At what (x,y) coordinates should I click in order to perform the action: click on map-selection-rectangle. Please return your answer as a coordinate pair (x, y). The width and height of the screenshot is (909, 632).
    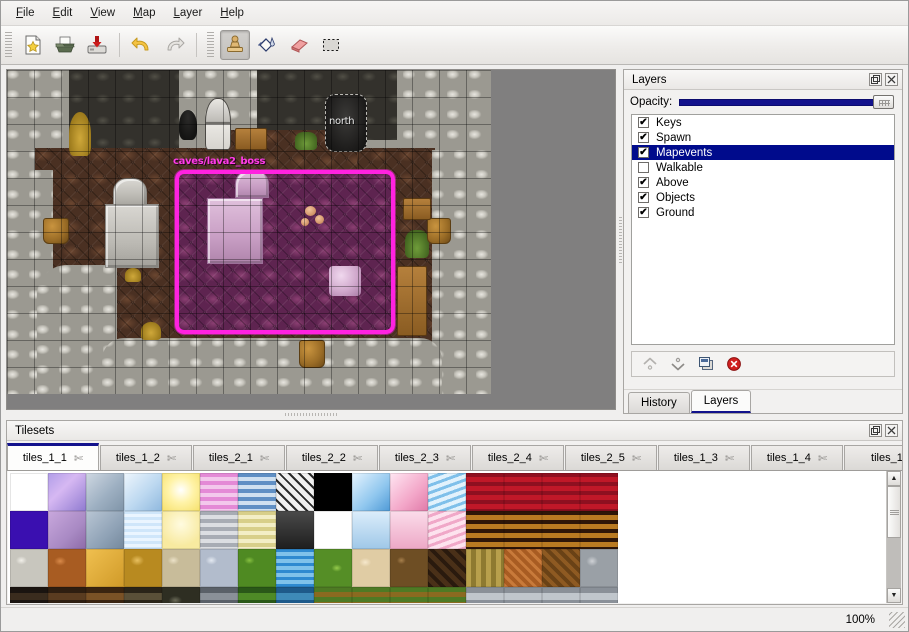
    Looking at the image, I should click on (285, 252).